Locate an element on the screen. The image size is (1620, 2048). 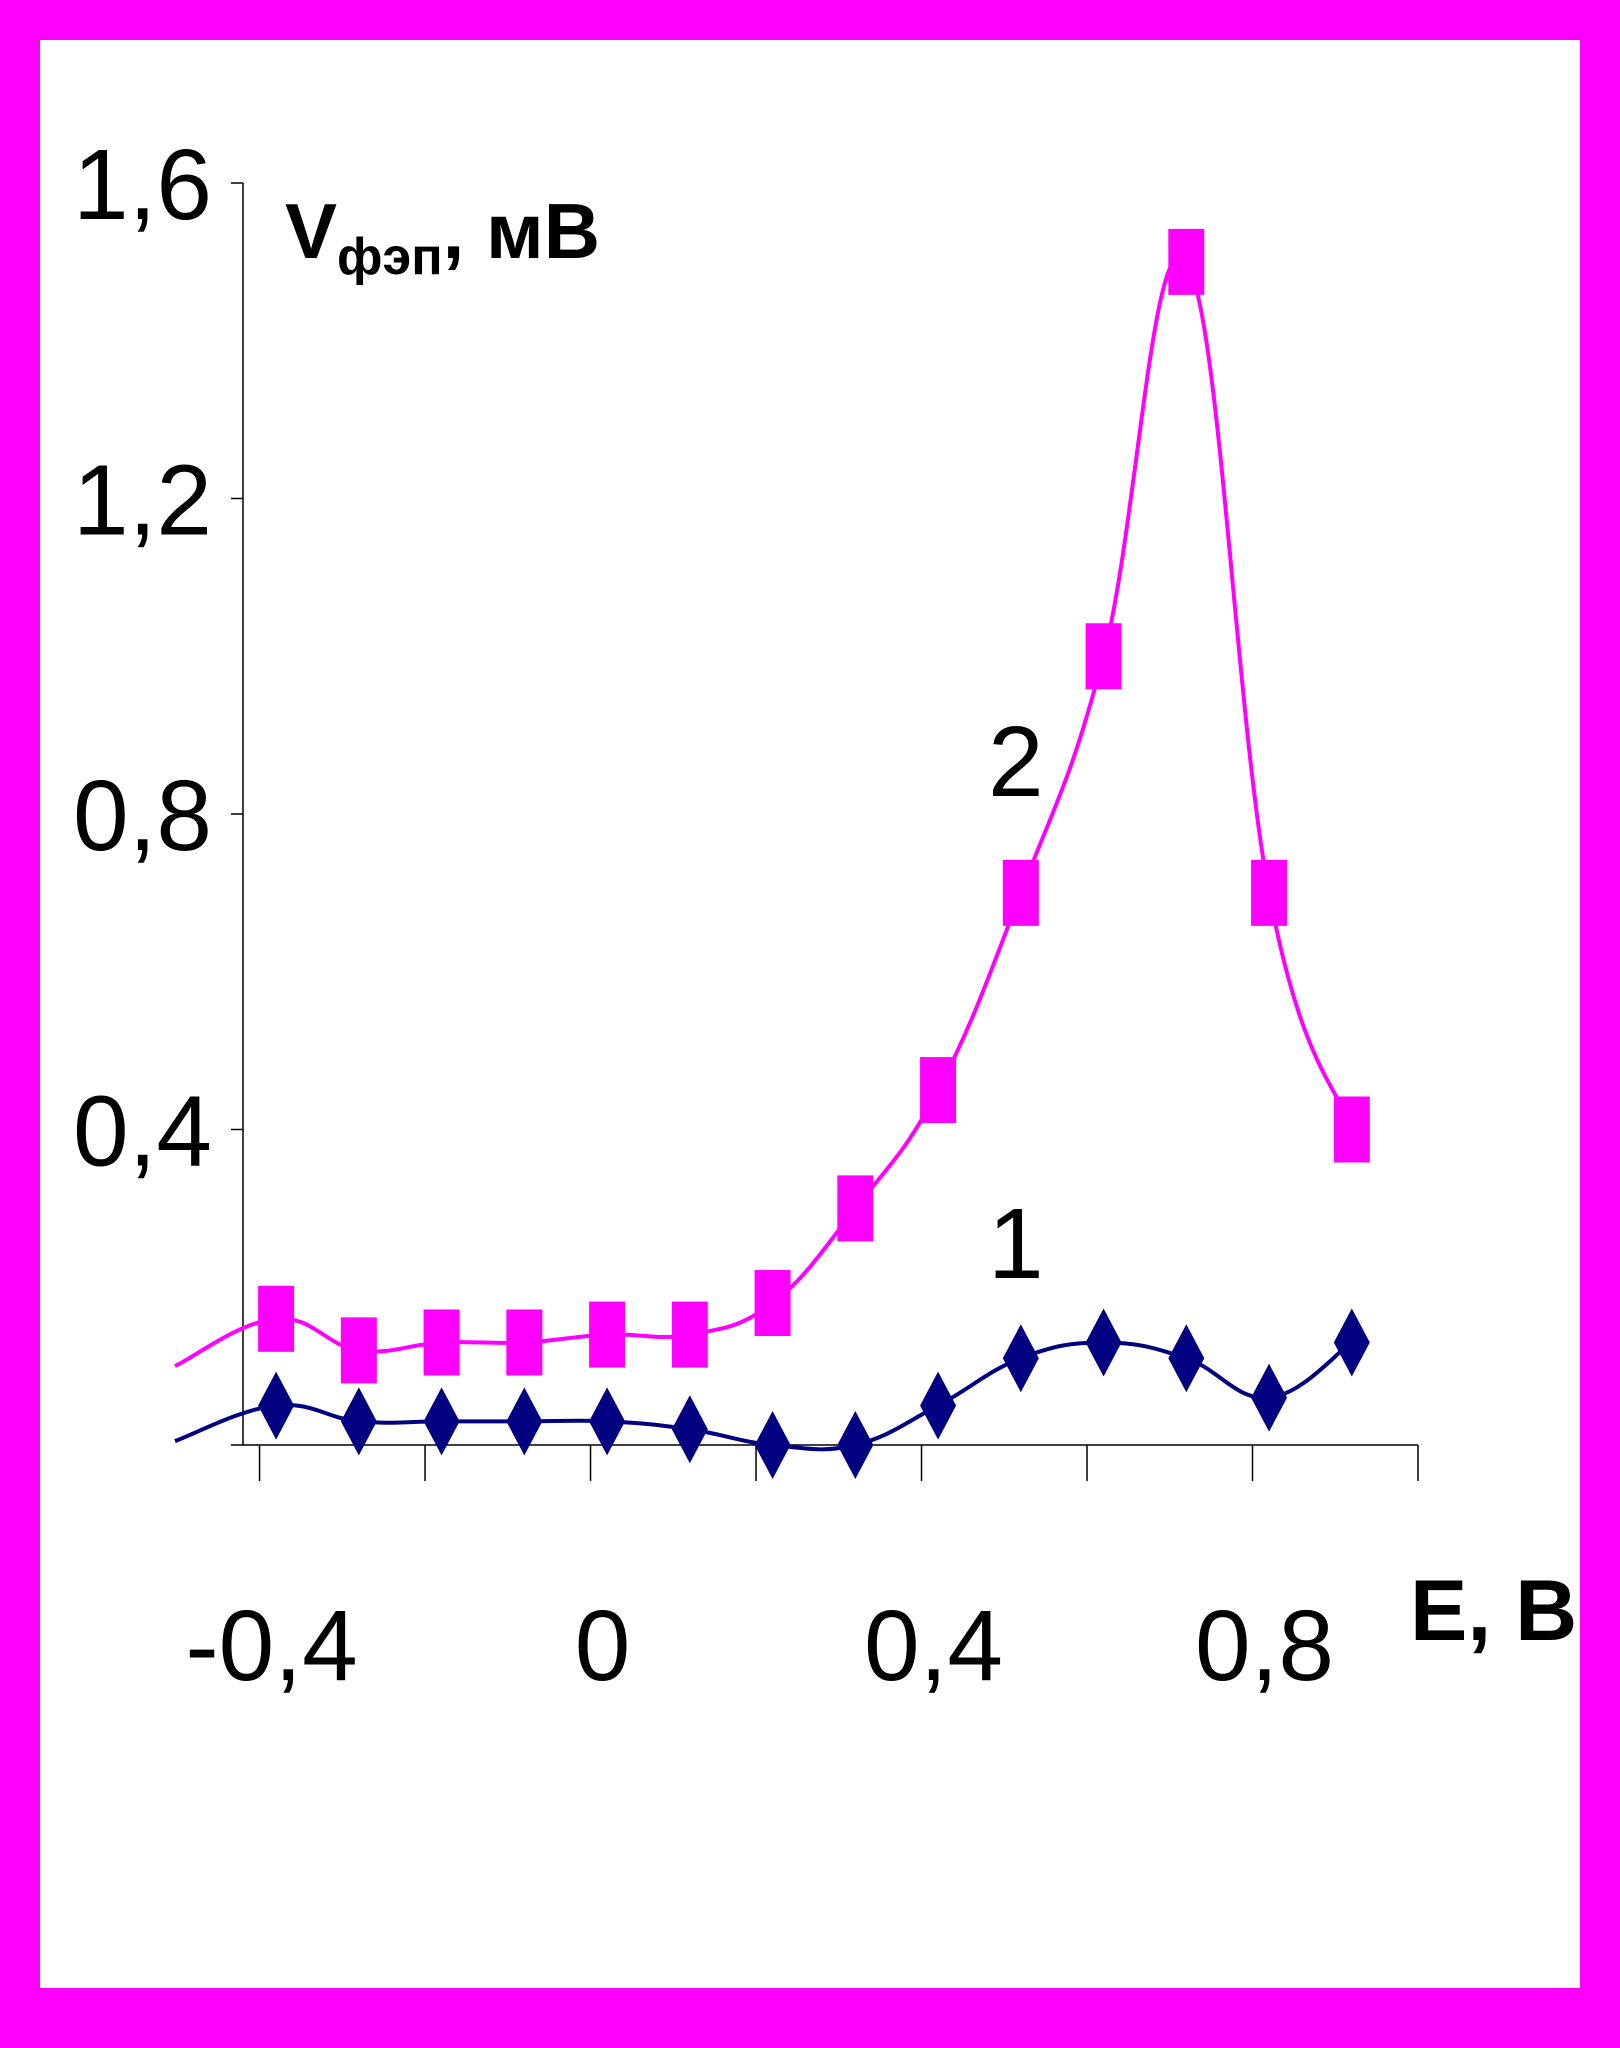
y-axis-title-unit: , мВ is located at coordinates (521, 231).